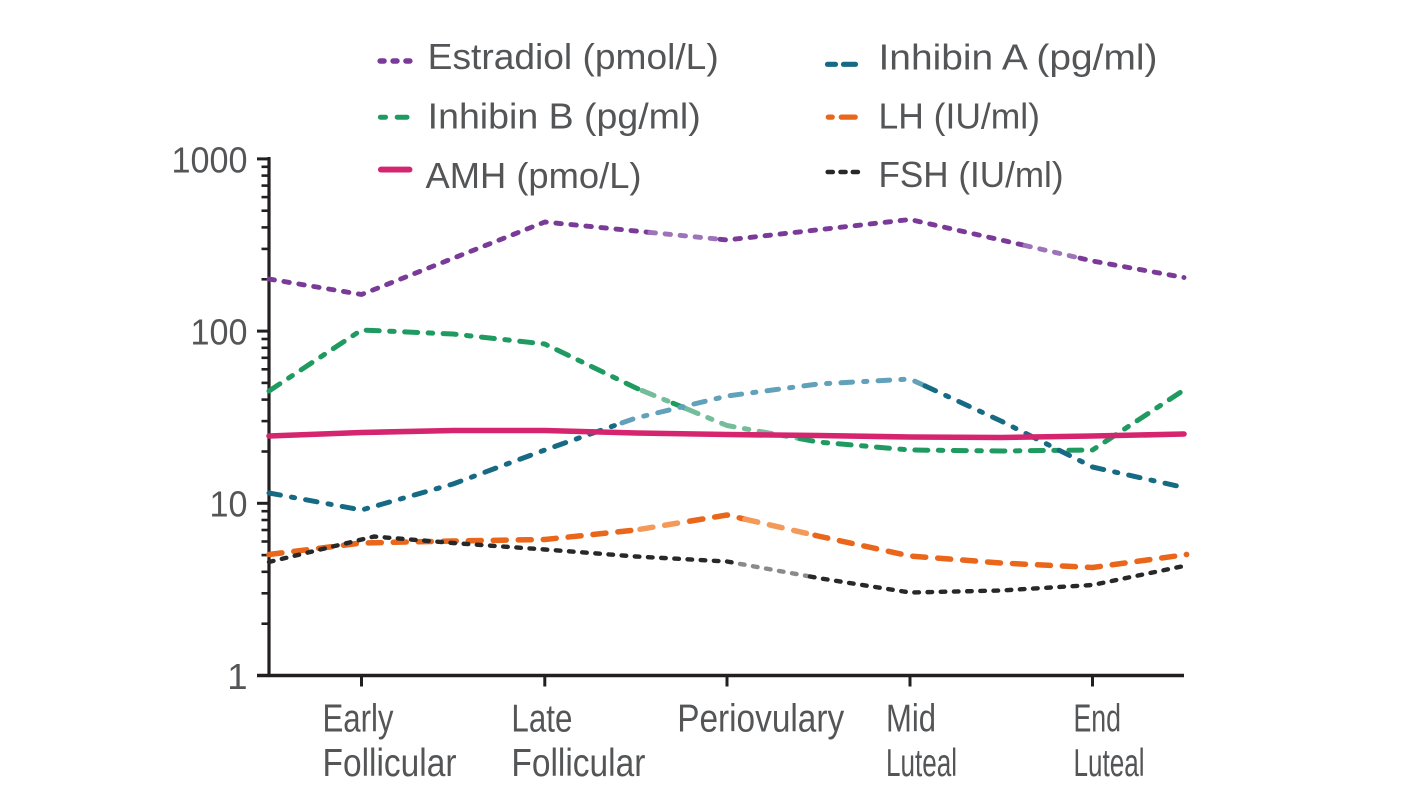 Image resolution: width=1416 pixels, height=800 pixels. I want to click on svg-text: Late, so click(541, 719).